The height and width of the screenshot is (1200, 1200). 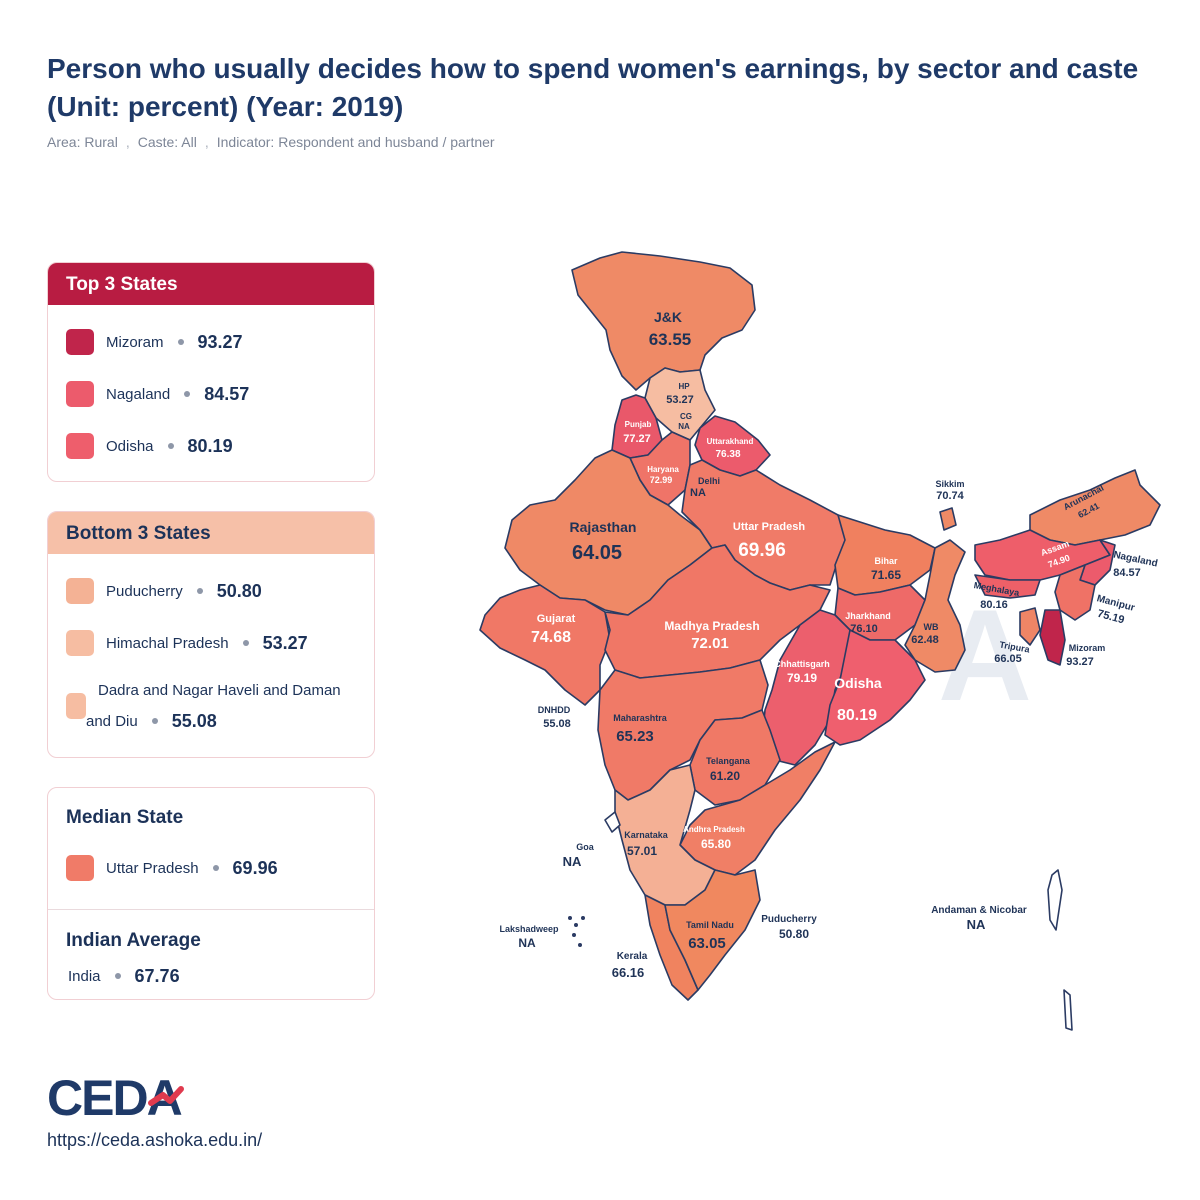 I want to click on label-goa-name: Goa, so click(x=585, y=847).